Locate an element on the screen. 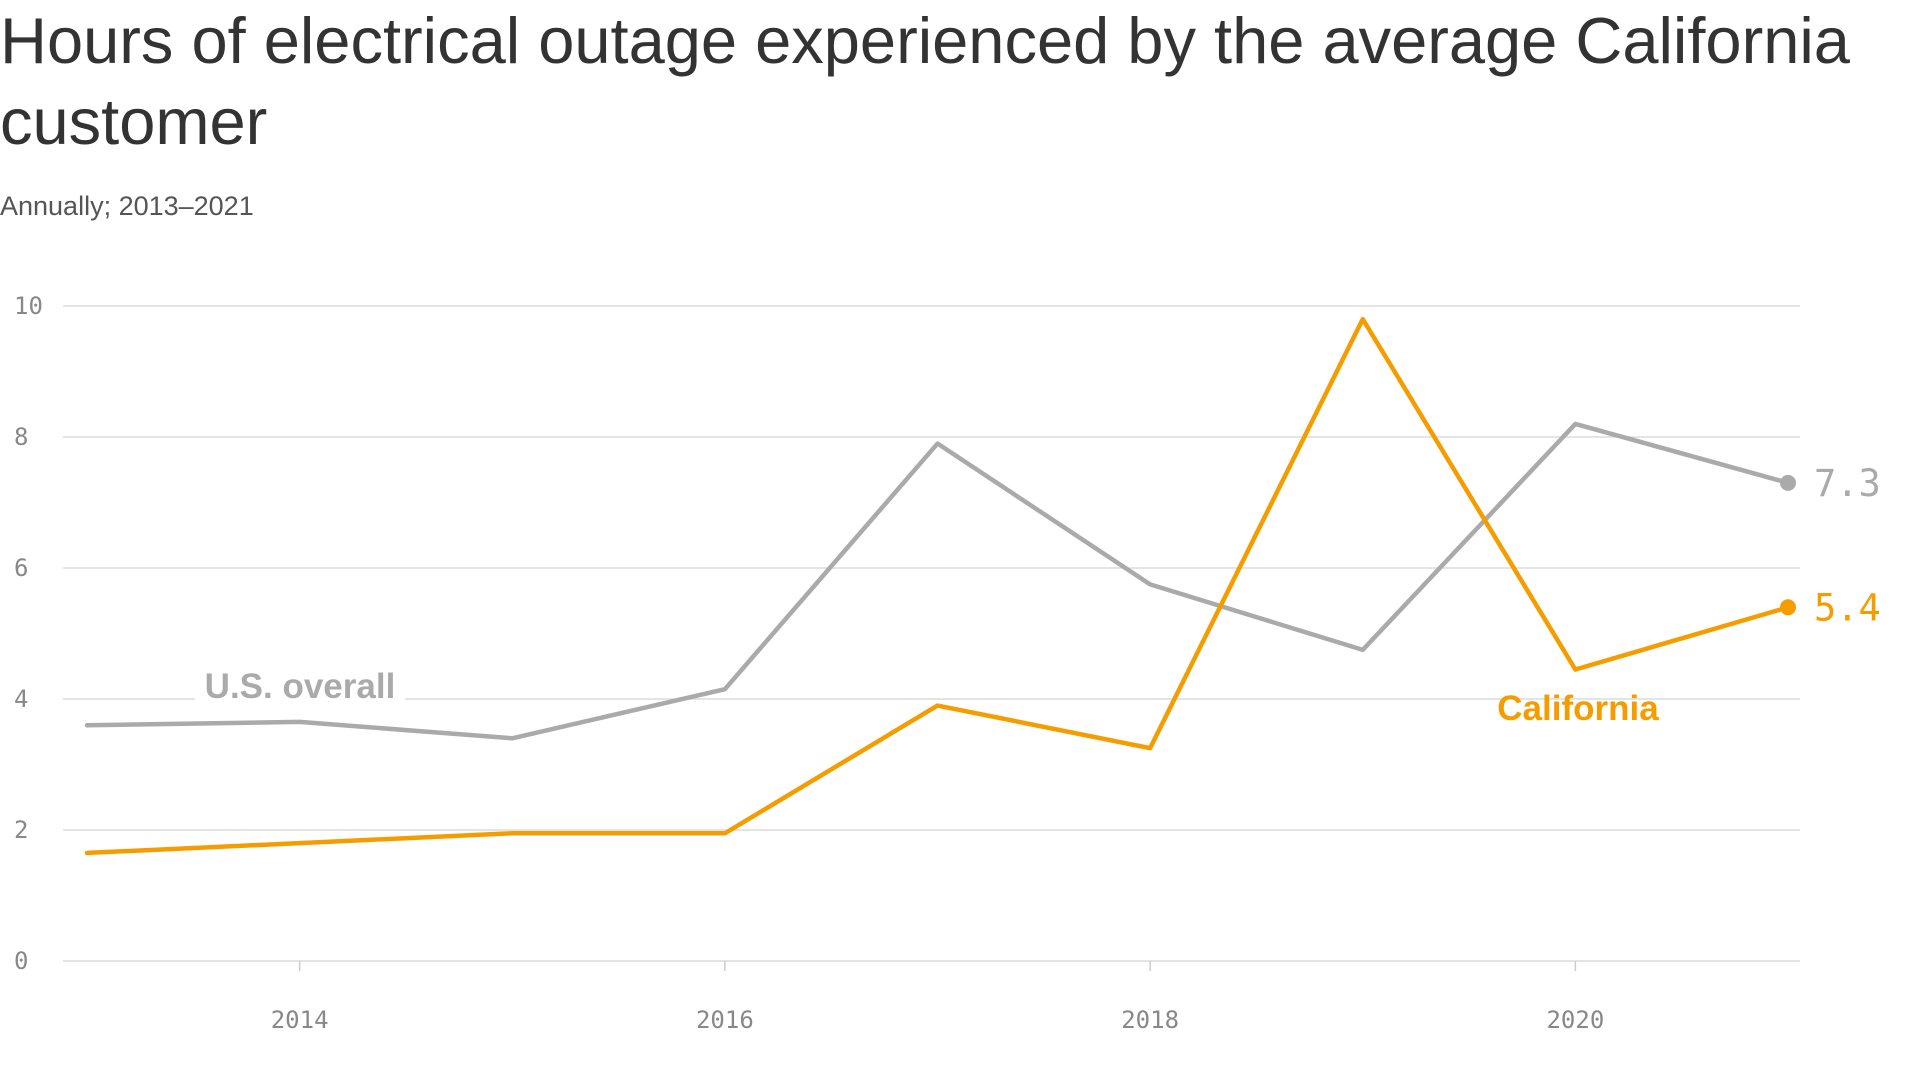 This screenshot has height=1080, width=1920. y-tick-label: 2 is located at coordinates (21, 830).